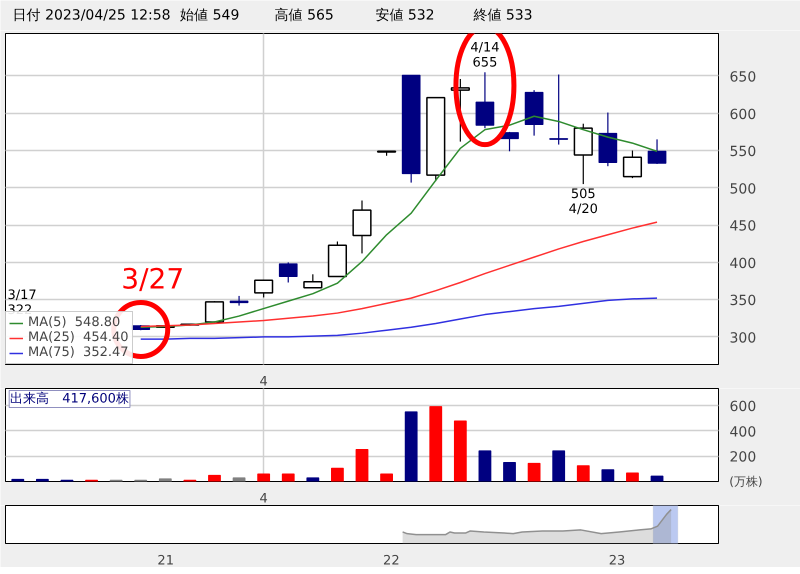  Describe the element at coordinates (405, 16) in the screenshot. I see `text: 安値 532` at that location.